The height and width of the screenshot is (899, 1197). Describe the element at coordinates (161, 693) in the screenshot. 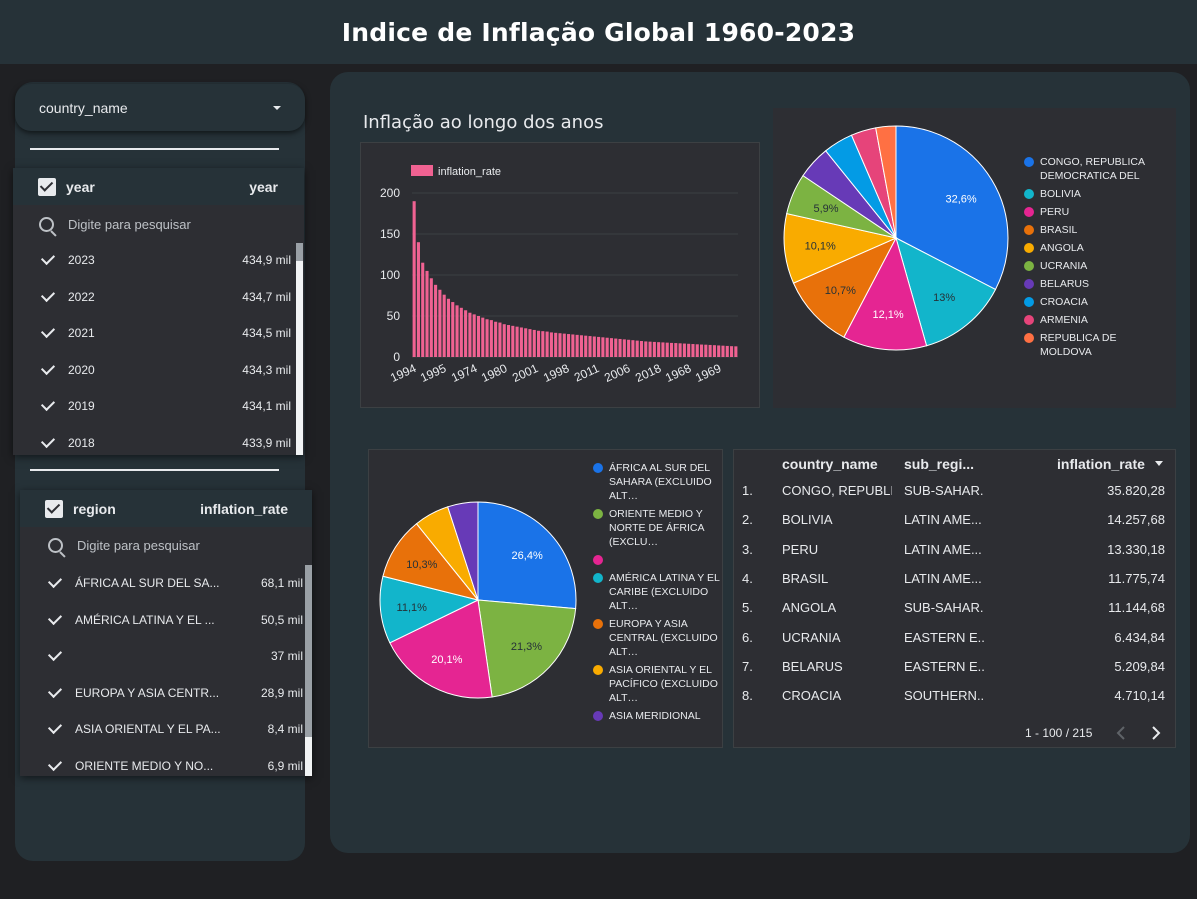

I see `filter-option: EUROPA Y ASIA CENTR... 28,9 mil` at that location.